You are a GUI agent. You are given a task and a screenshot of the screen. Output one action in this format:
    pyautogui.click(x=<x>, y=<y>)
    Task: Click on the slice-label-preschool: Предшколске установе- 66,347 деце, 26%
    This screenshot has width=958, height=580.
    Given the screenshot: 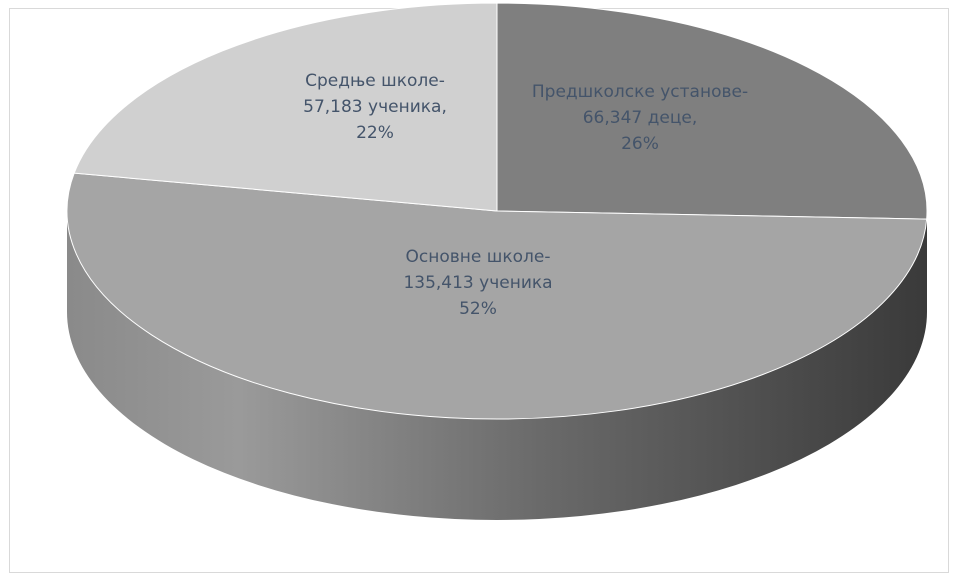 What is the action you would take?
    pyautogui.click(x=640, y=118)
    